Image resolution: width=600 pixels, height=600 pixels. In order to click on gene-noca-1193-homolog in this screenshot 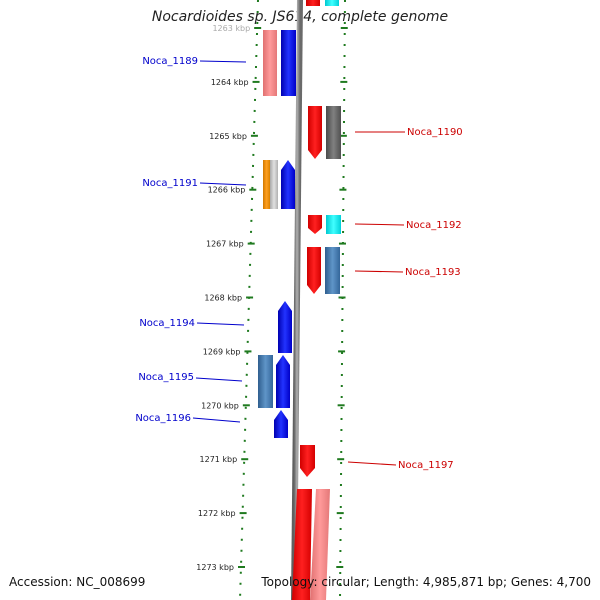, I will do `click(332, 270)`.